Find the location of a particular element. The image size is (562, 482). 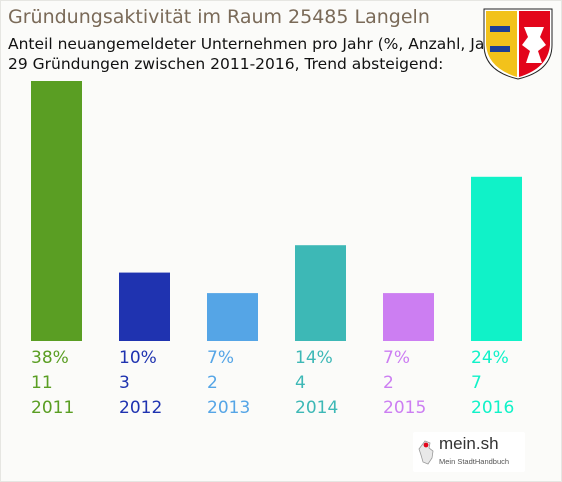

germany-map-icon is located at coordinates (426, 452).